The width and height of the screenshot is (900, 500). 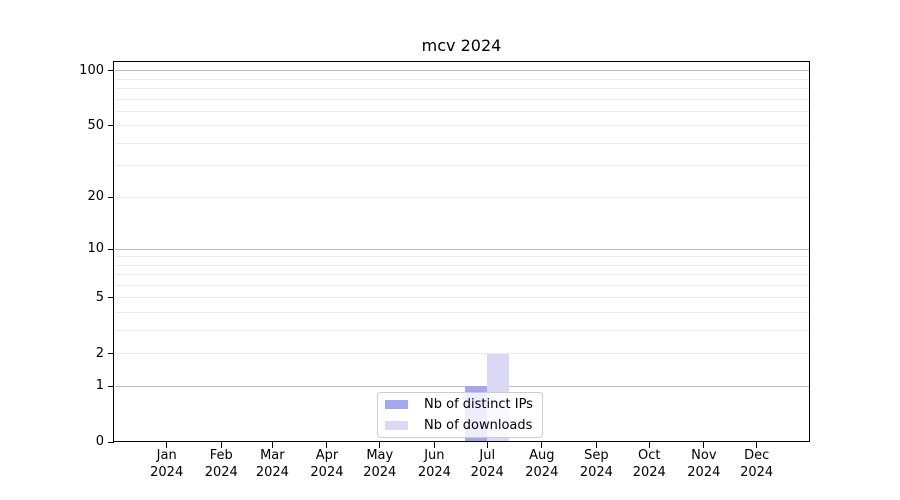 I want to click on legend-row-distinct-ips: Nb of distinct IPs, so click(x=460, y=405).